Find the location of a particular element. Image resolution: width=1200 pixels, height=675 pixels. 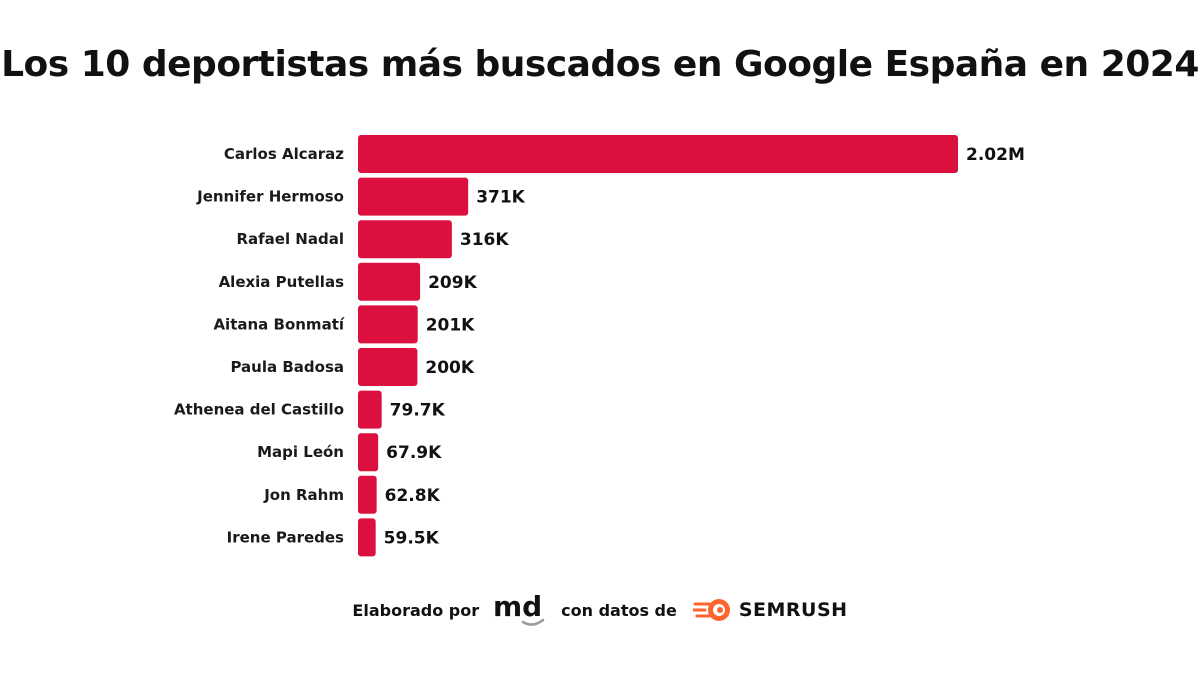

category-label-1: Jennifer Hermoso is located at coordinates (270, 197).